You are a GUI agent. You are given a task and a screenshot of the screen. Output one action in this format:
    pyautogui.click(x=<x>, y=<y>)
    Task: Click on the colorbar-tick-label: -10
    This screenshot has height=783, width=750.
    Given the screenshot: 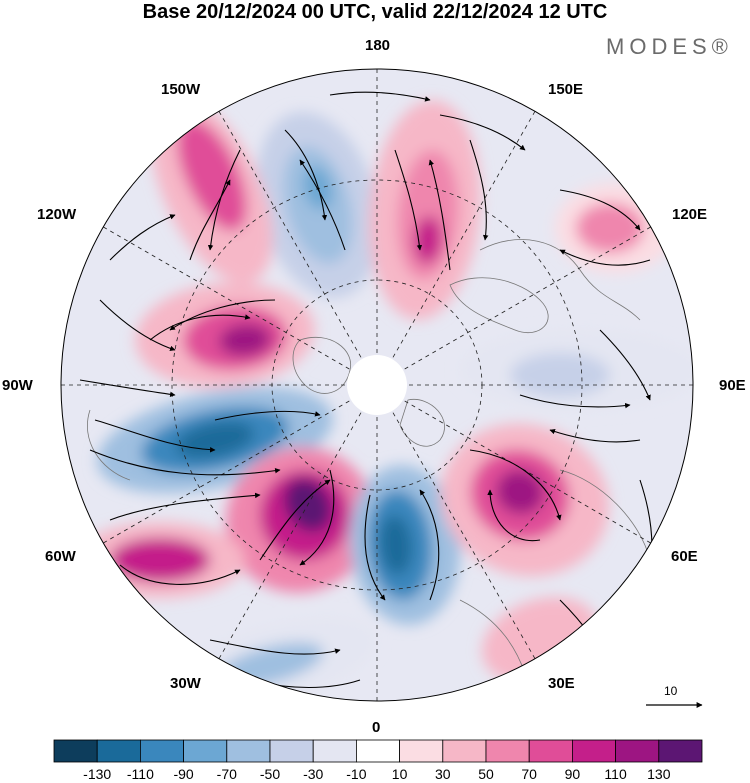 What is the action you would take?
    pyautogui.click(x=356, y=774)
    